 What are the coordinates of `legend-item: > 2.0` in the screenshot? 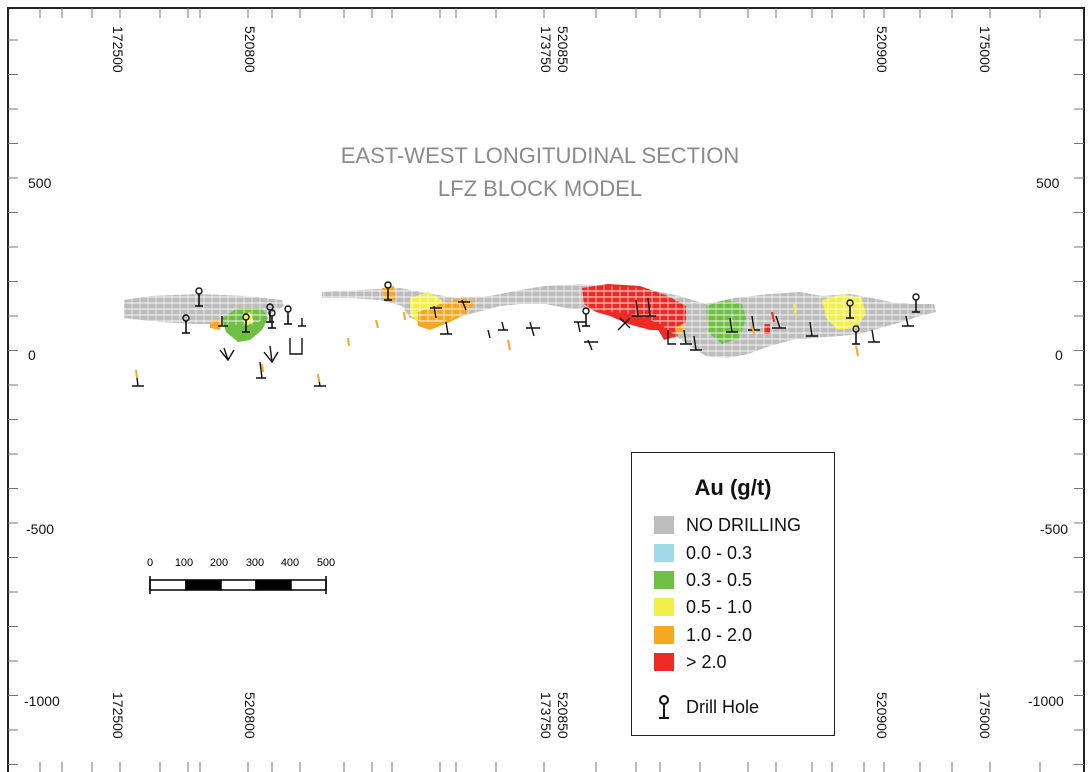 It's located at (690, 662).